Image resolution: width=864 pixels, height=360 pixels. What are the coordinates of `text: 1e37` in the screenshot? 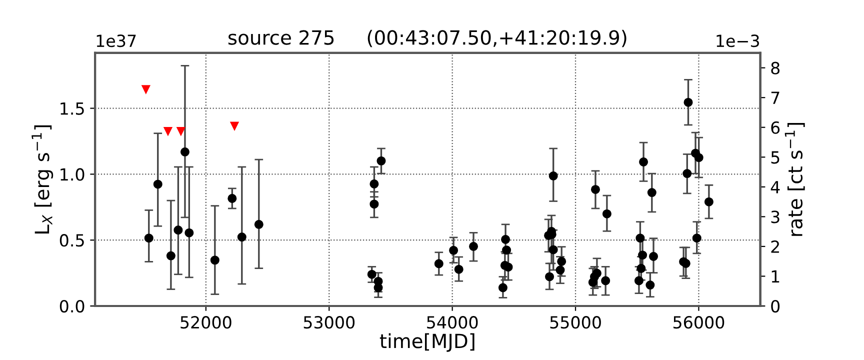 It's located at (116, 41).